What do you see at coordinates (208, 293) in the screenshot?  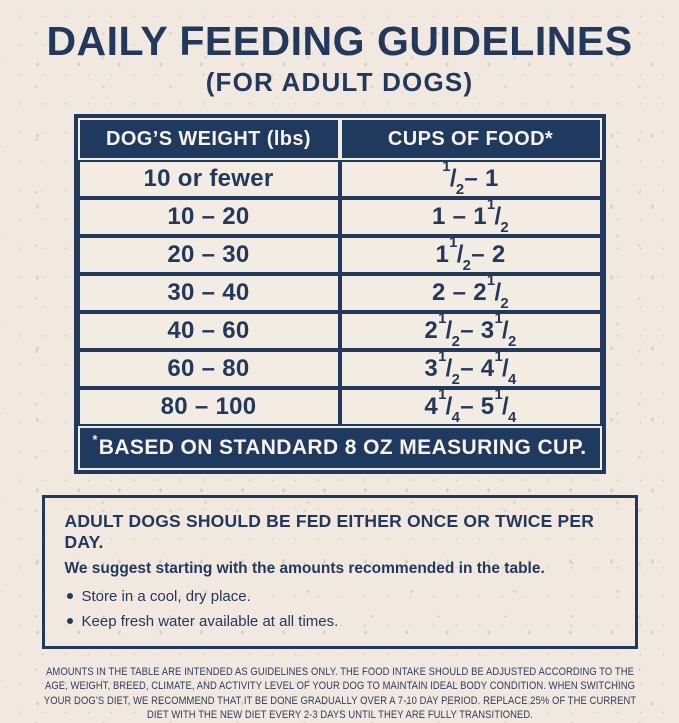 I see `weight-cell: 30 – 40` at bounding box center [208, 293].